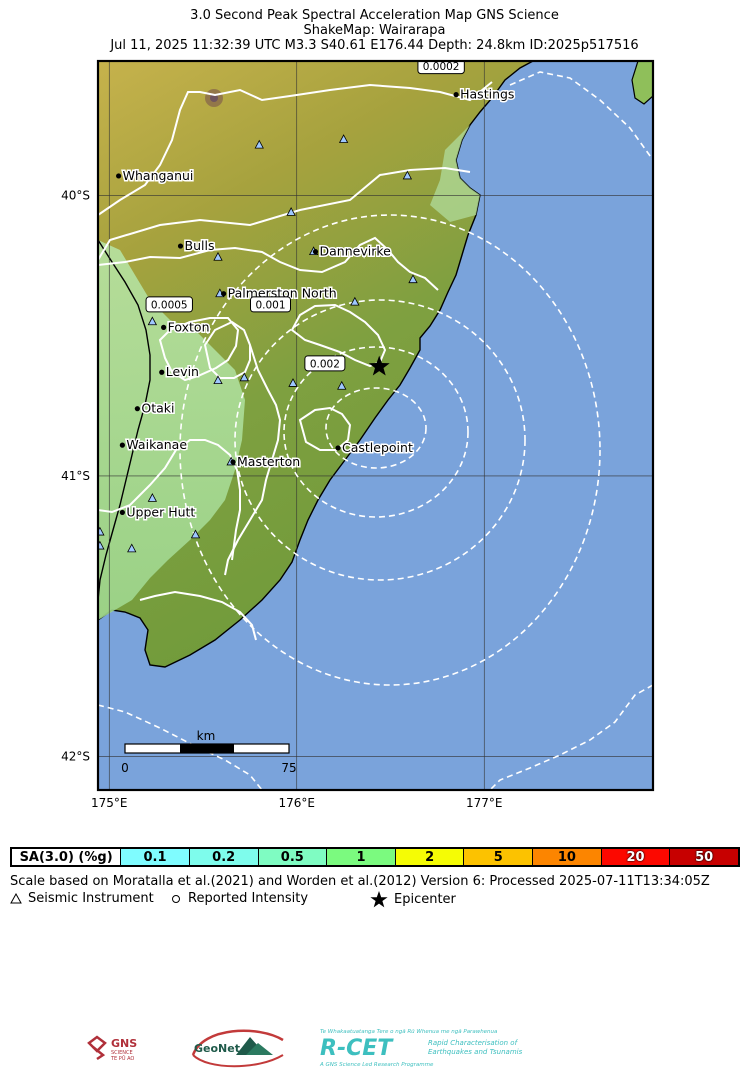 This screenshot has height=1078, width=749. What do you see at coordinates (292, 857) in the screenshot?
I see `legend-bin: 0.5` at bounding box center [292, 857].